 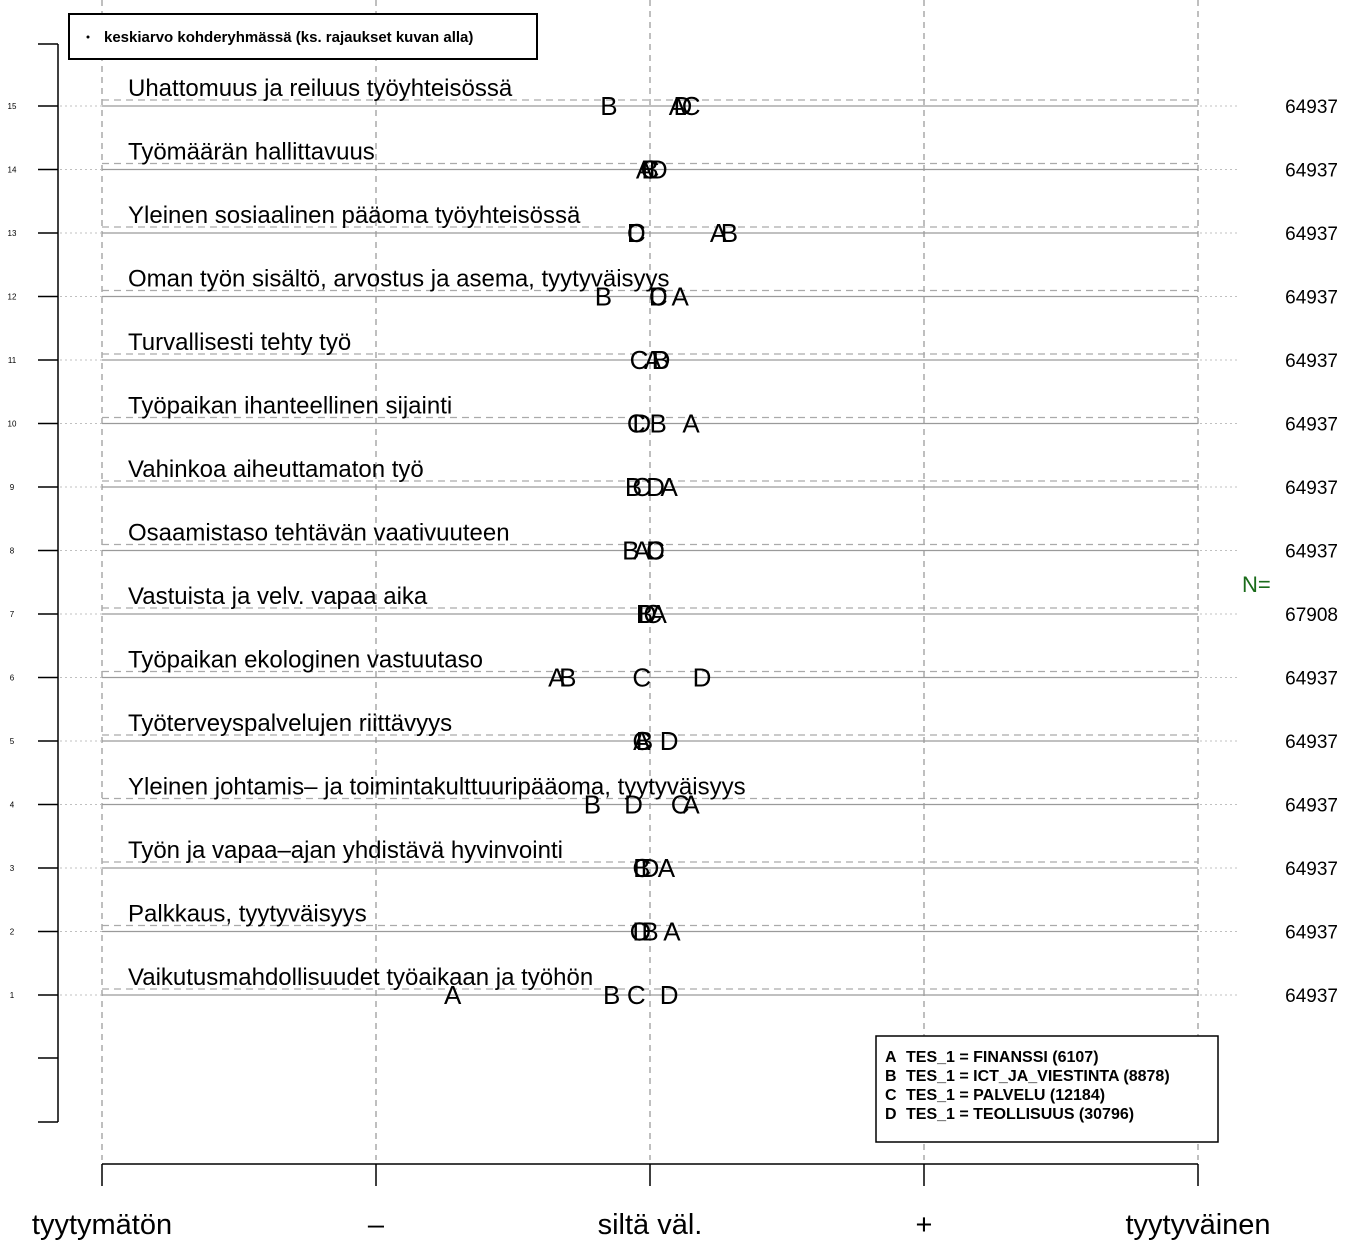 I want to click on item-label: Työmäärän hallittavuus, so click(x=251, y=152).